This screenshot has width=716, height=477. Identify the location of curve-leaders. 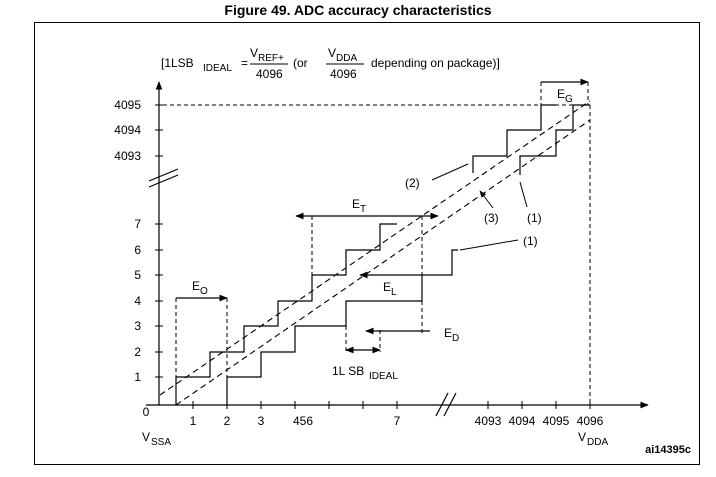
(479, 207).